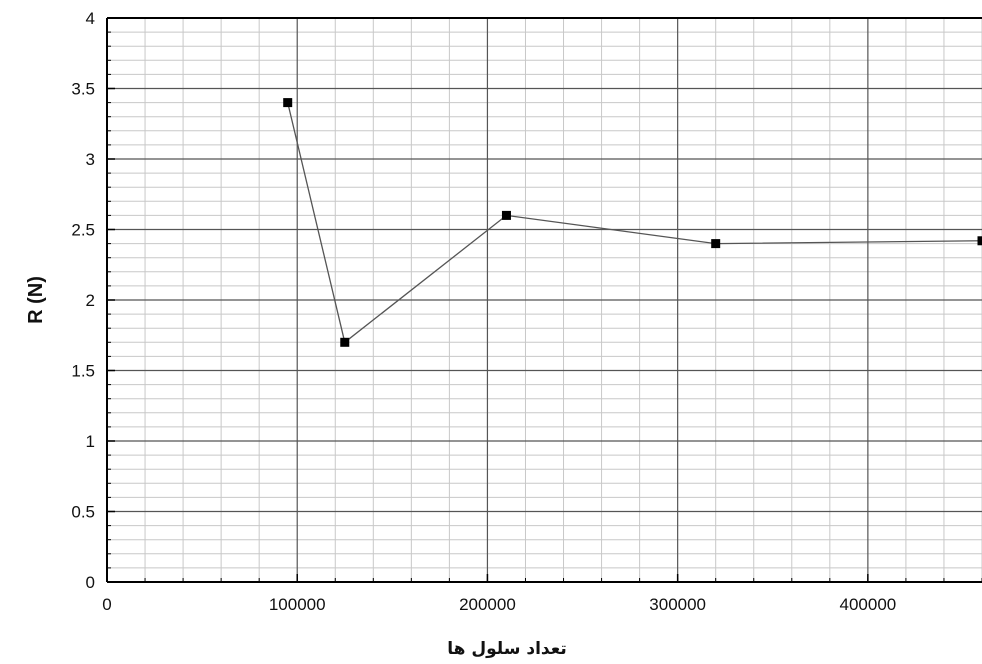  Describe the element at coordinates (297, 604) in the screenshot. I see `x-tick-label: 100000` at that location.